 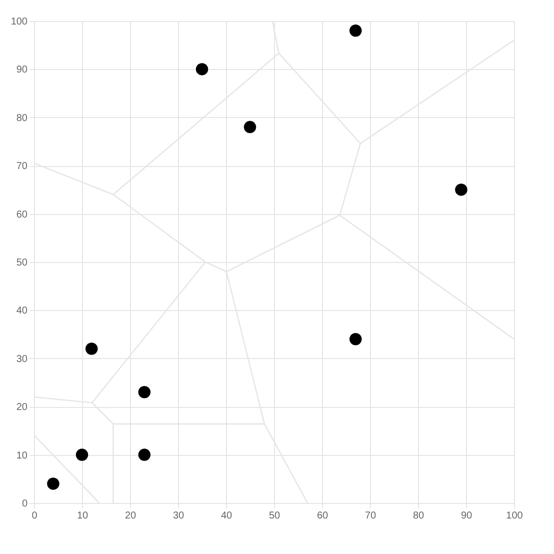 What do you see at coordinates (466, 516) in the screenshot?
I see `x-tick-label: 90` at bounding box center [466, 516].